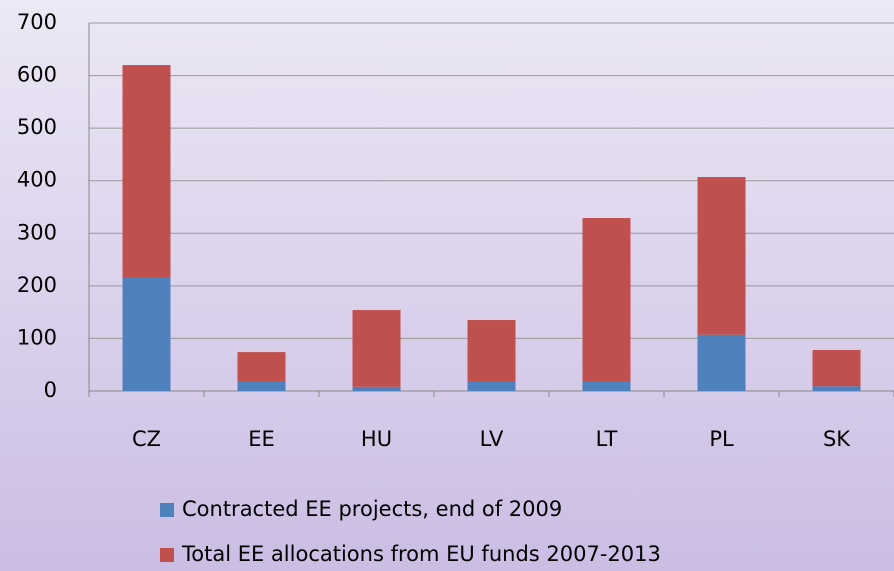  I want to click on y-tick-label: 600, so click(37, 75).